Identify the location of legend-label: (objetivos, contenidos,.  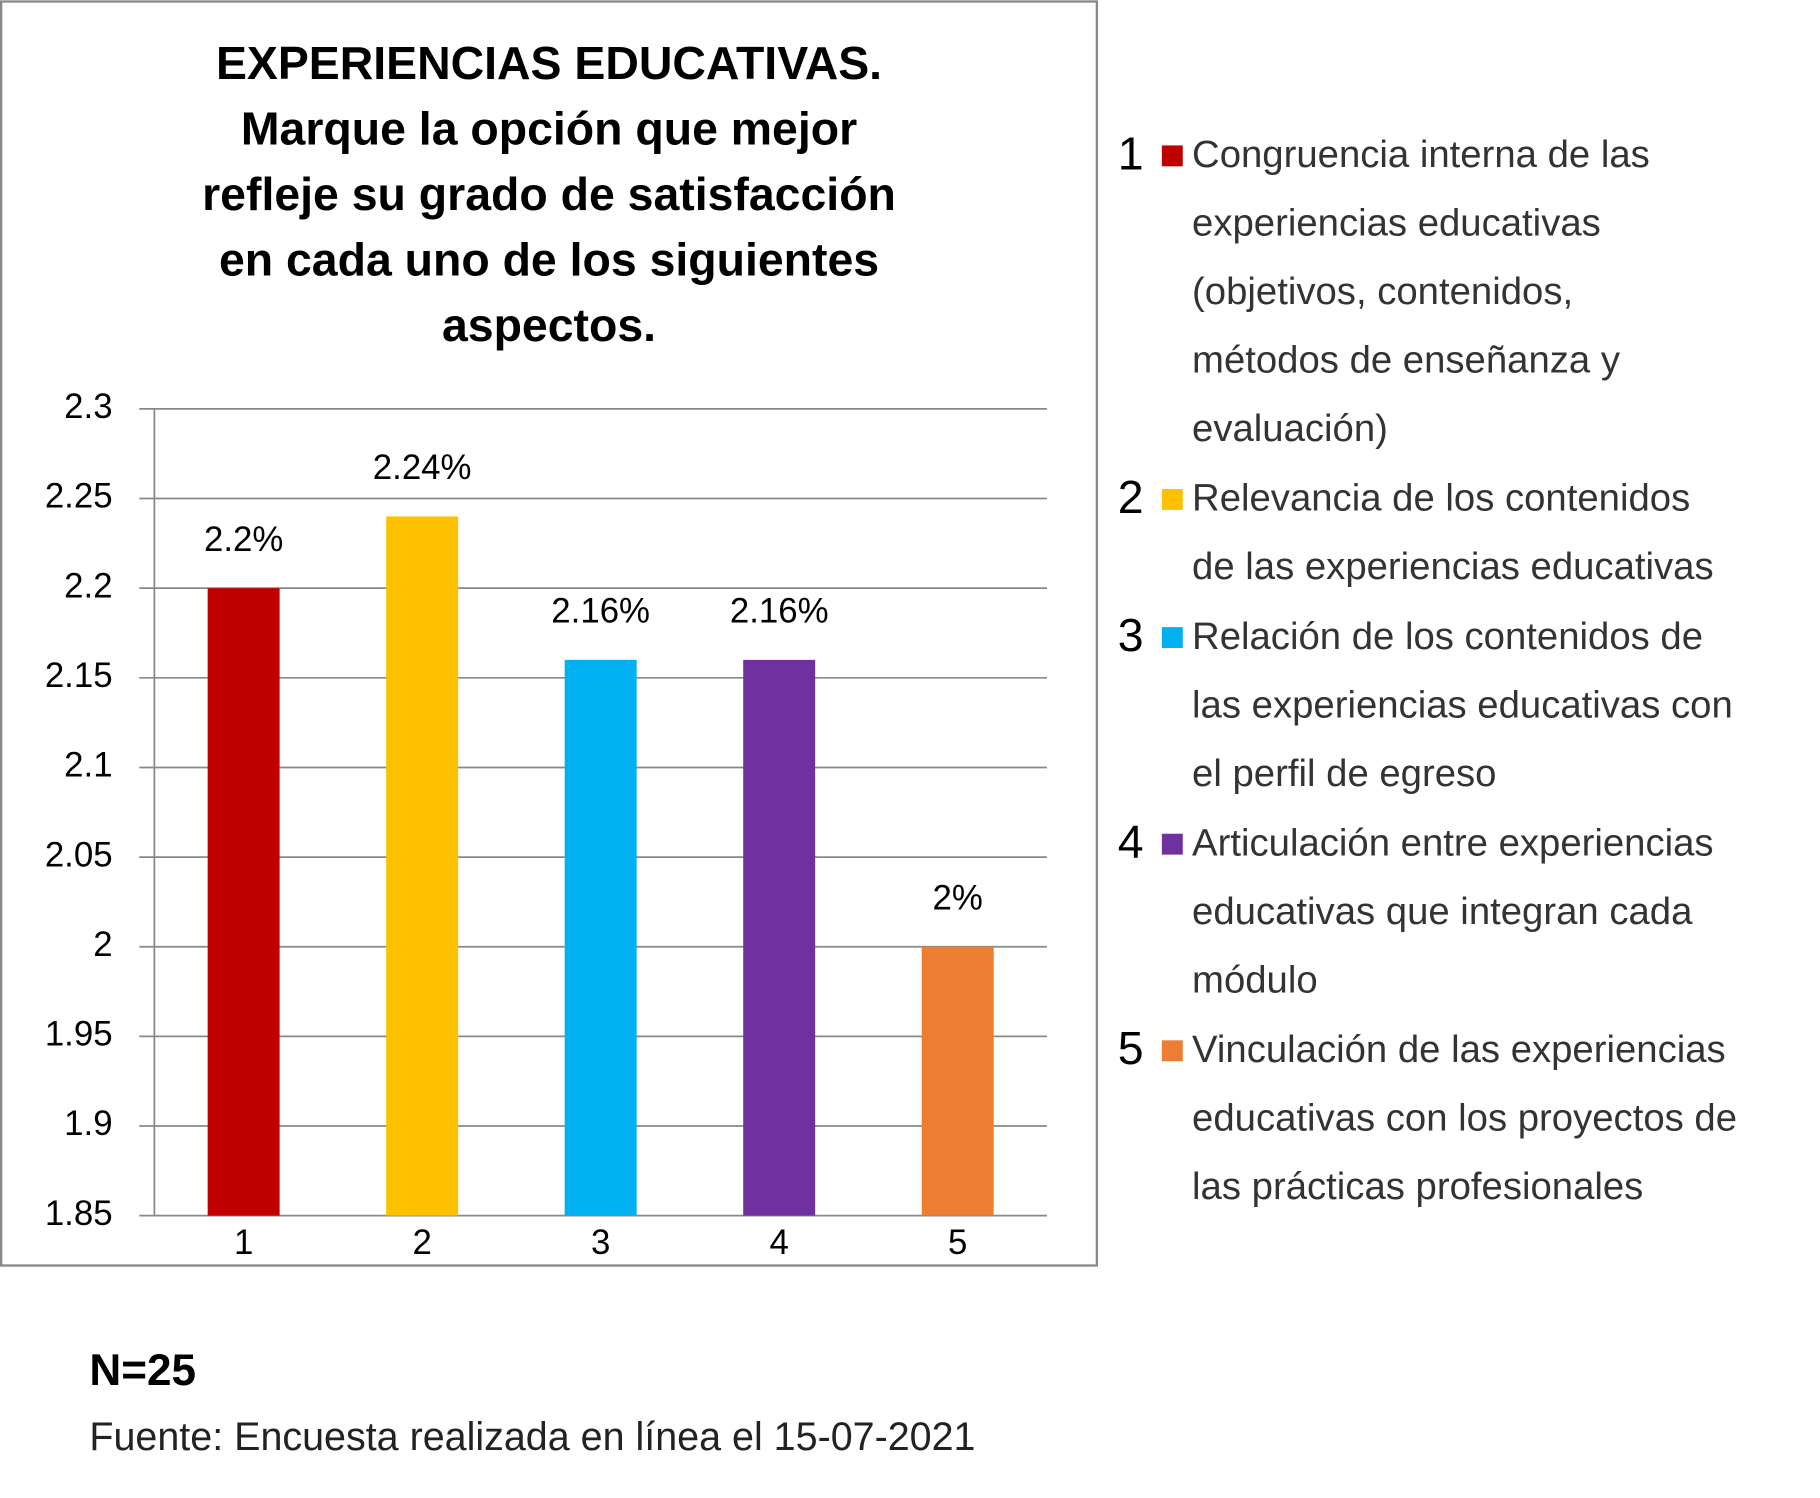
(1382, 291).